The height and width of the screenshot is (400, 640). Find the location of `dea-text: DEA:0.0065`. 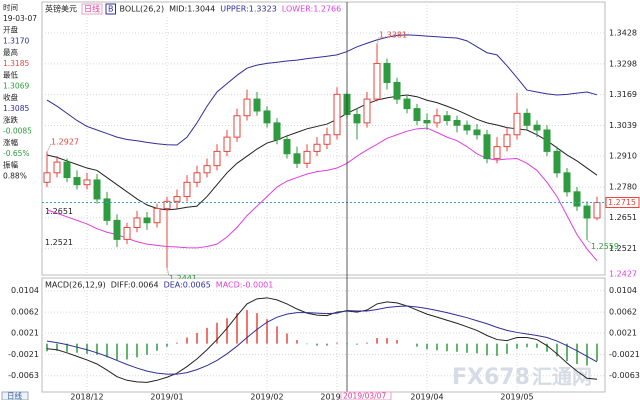

dea-text: DEA:0.0065 is located at coordinates (187, 285).